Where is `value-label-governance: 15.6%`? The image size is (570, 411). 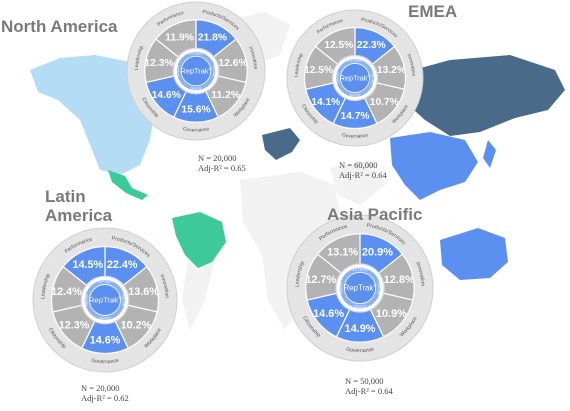 value-label-governance: 15.6% is located at coordinates (195, 109).